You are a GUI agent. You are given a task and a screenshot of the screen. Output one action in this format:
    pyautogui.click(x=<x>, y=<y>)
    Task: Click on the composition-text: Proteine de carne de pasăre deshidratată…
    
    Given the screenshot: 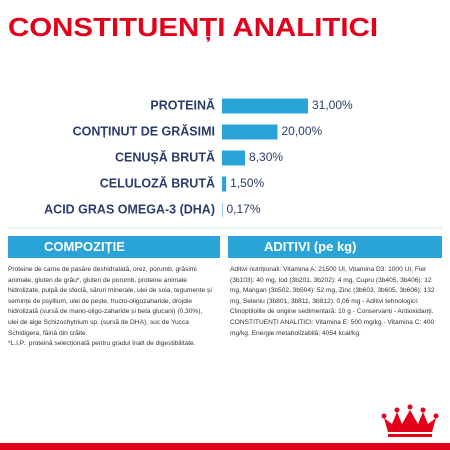 What is the action you would take?
    pyautogui.click(x=111, y=307)
    